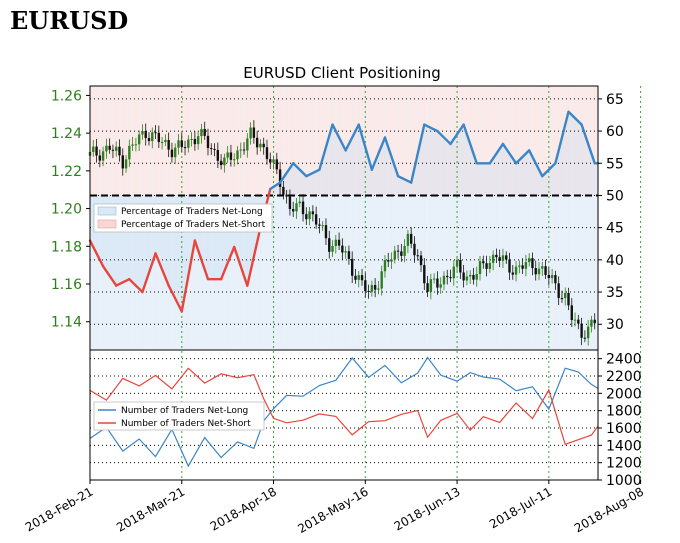 This screenshot has height=543, width=680. Describe the element at coordinates (609, 509) in the screenshot. I see `x-tick-label: 2018-Aug-08` at that location.